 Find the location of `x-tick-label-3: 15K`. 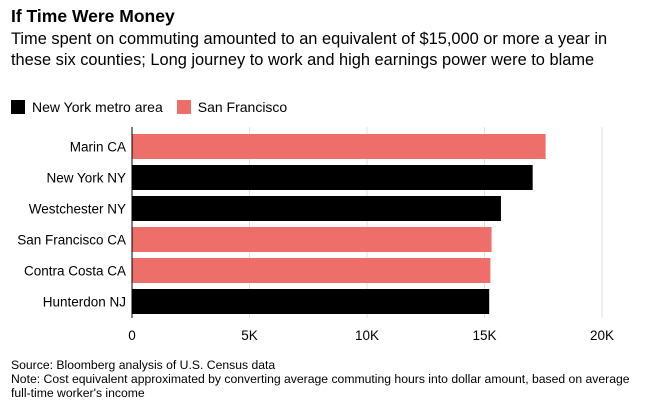

x-tick-label-3: 15K is located at coordinates (484, 335).